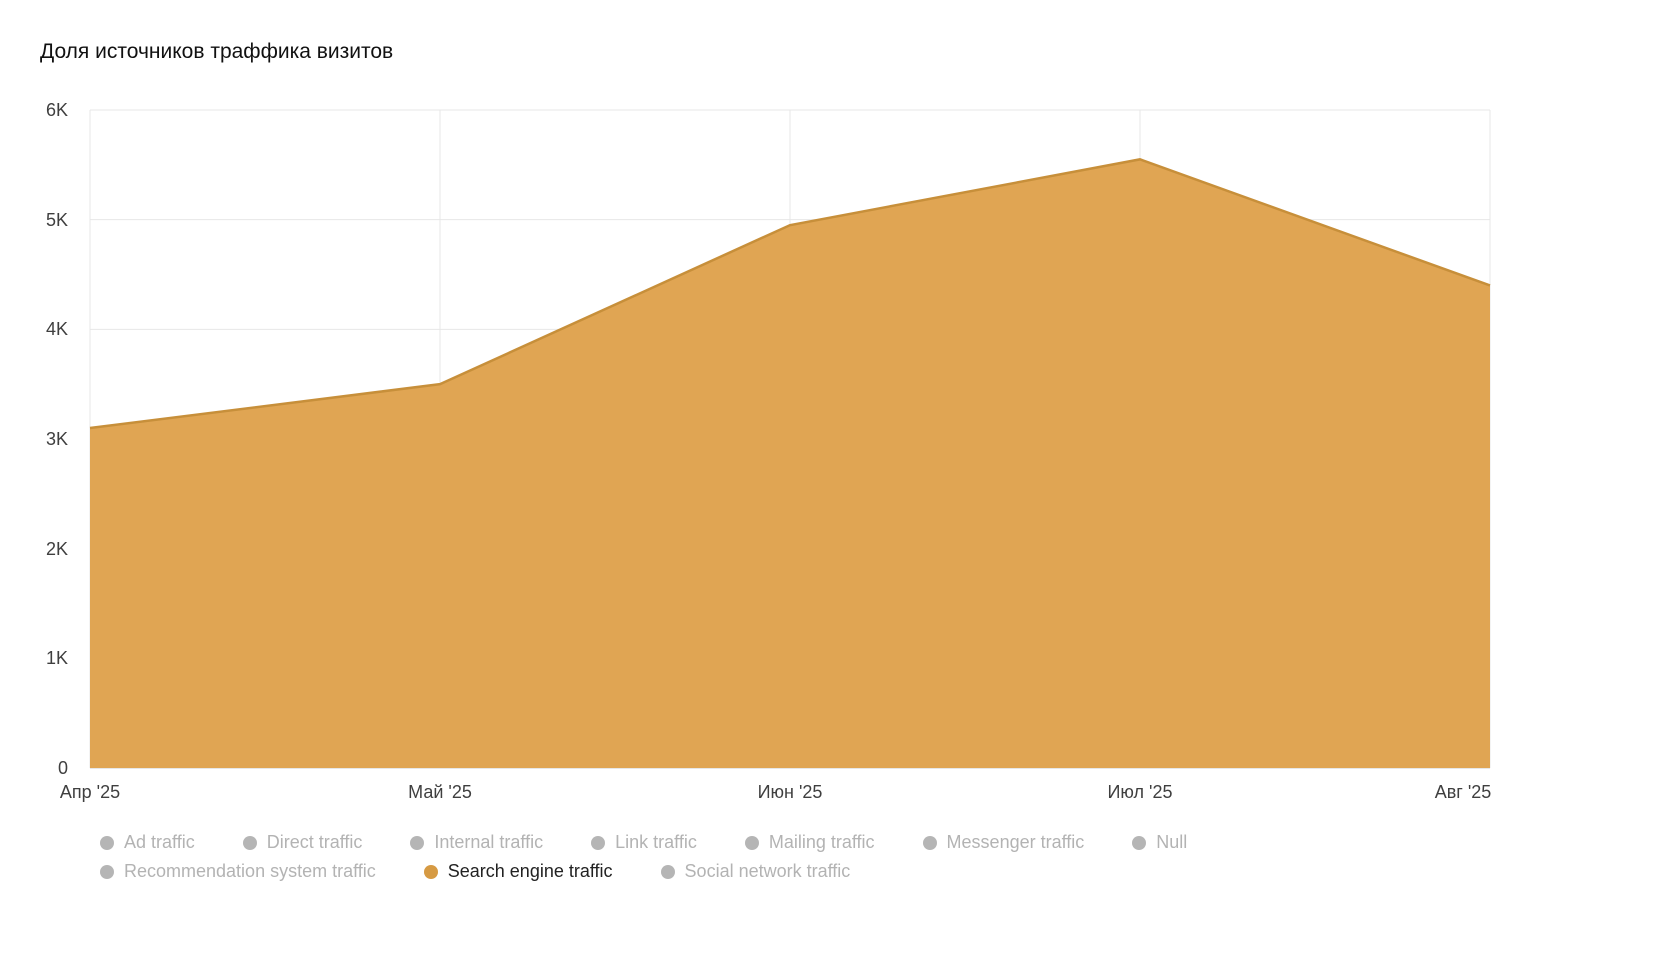 This screenshot has height=973, width=1680. What do you see at coordinates (1463, 792) in the screenshot?
I see `x-axis-tick: Авг '25` at bounding box center [1463, 792].